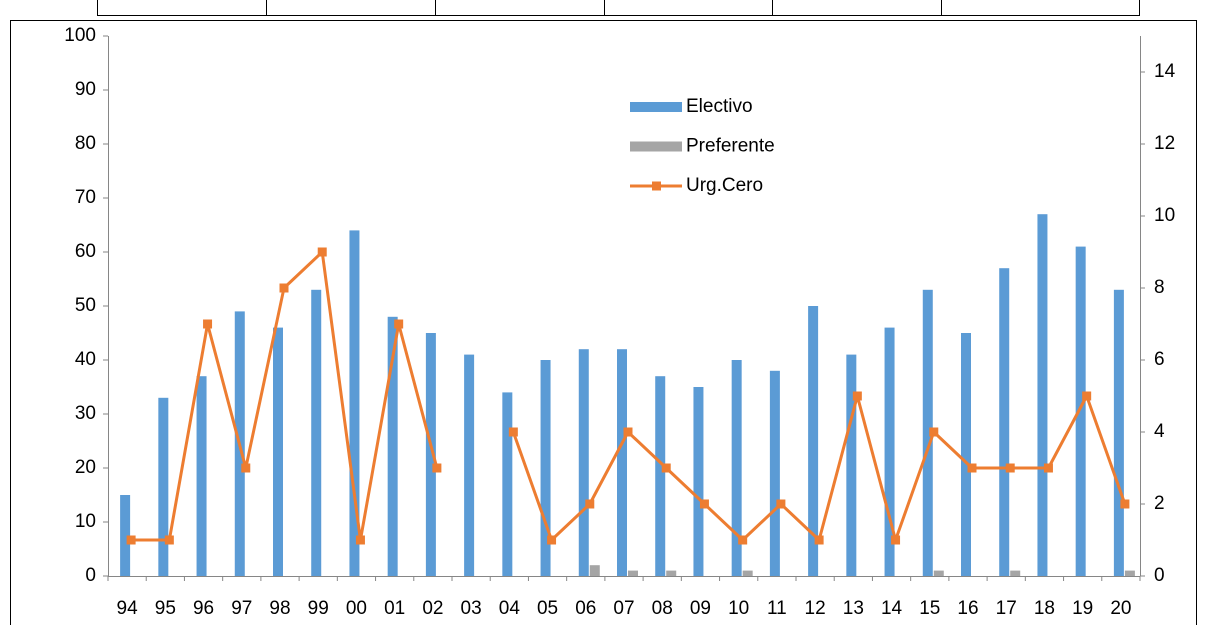 This screenshot has width=1207, height=625. I want to click on x-tick-label: 04, so click(510, 608).